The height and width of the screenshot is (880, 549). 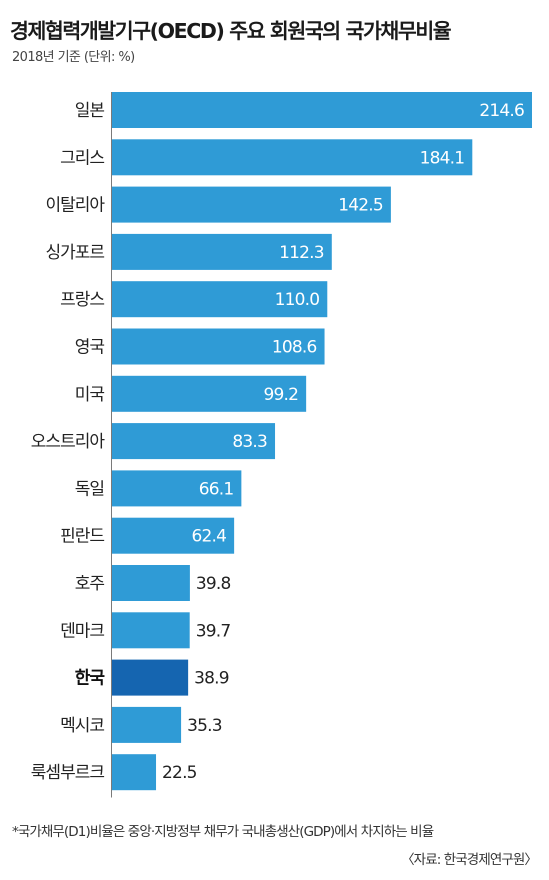 What do you see at coordinates (297, 300) in the screenshot?
I see `value-label: 110.0` at bounding box center [297, 300].